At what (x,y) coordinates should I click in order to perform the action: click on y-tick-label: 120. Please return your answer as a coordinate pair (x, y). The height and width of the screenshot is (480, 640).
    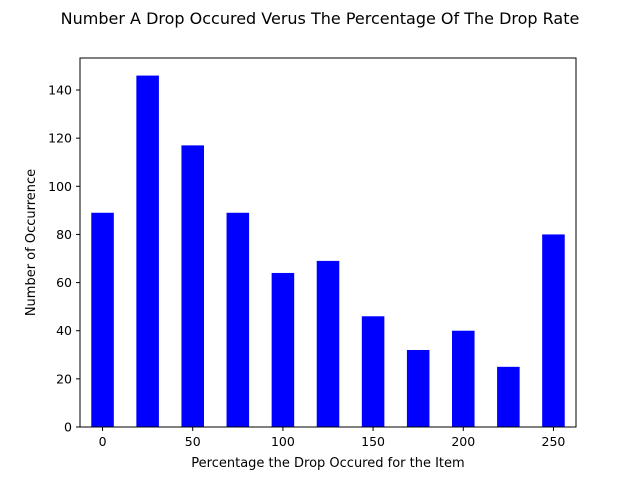
    Looking at the image, I should click on (60, 138).